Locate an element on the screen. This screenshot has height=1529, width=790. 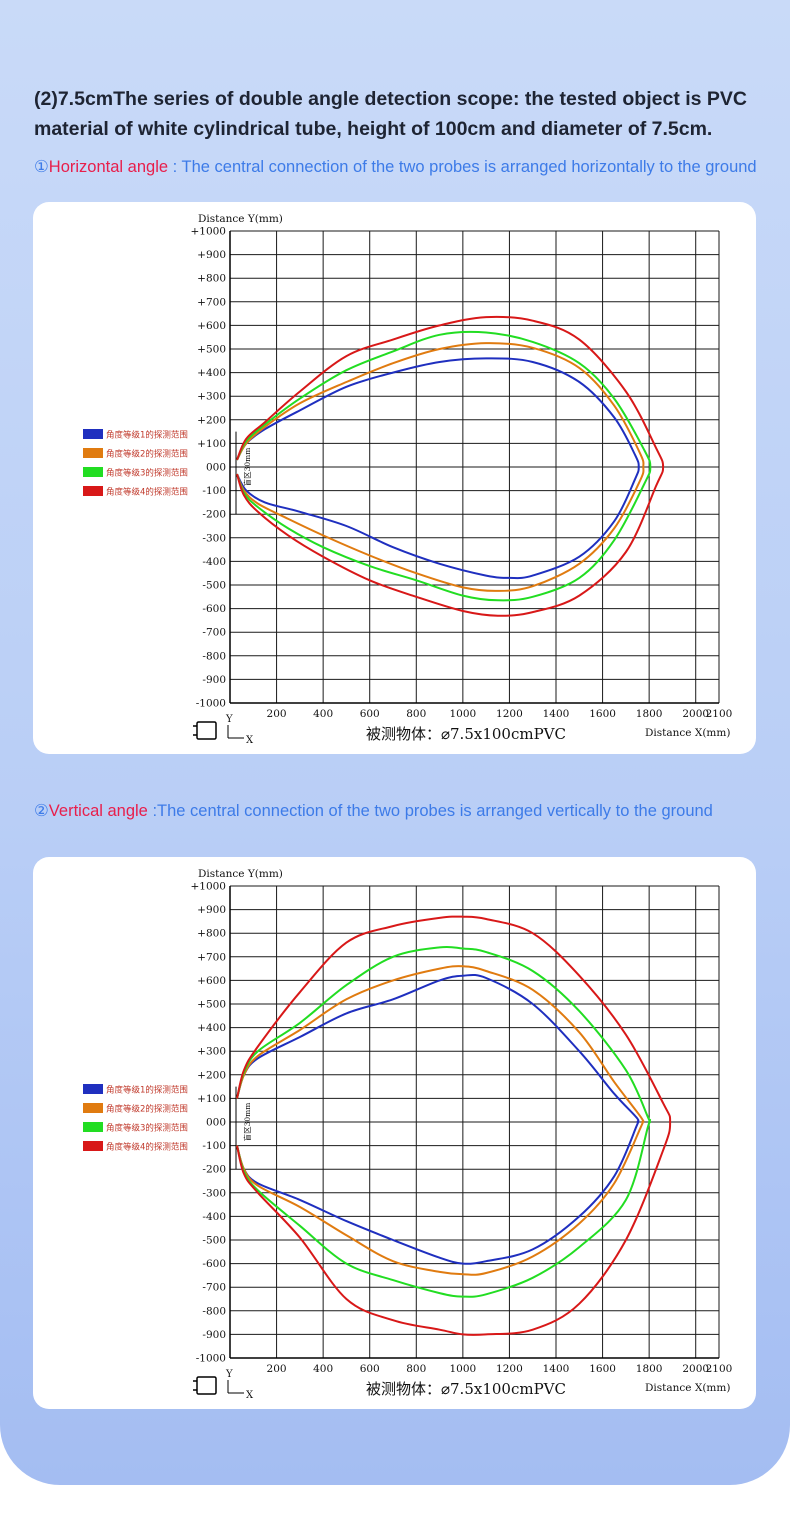
x-tick-label: 800 is located at coordinates (416, 1369).